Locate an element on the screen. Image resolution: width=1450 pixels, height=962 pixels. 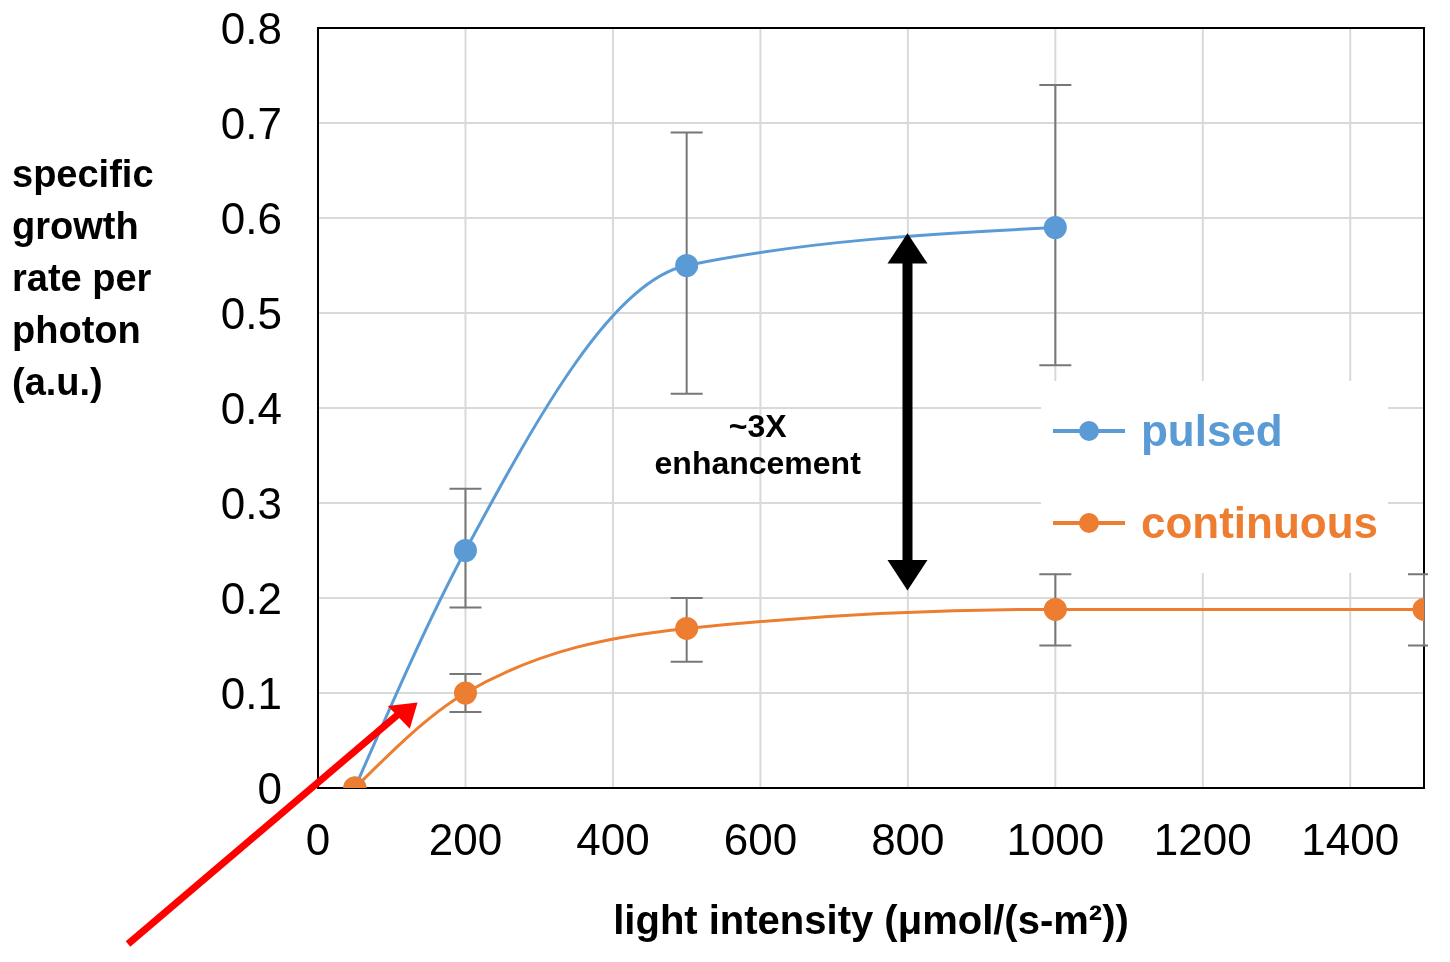
y-tick-label: 0.3 is located at coordinates (251, 503).